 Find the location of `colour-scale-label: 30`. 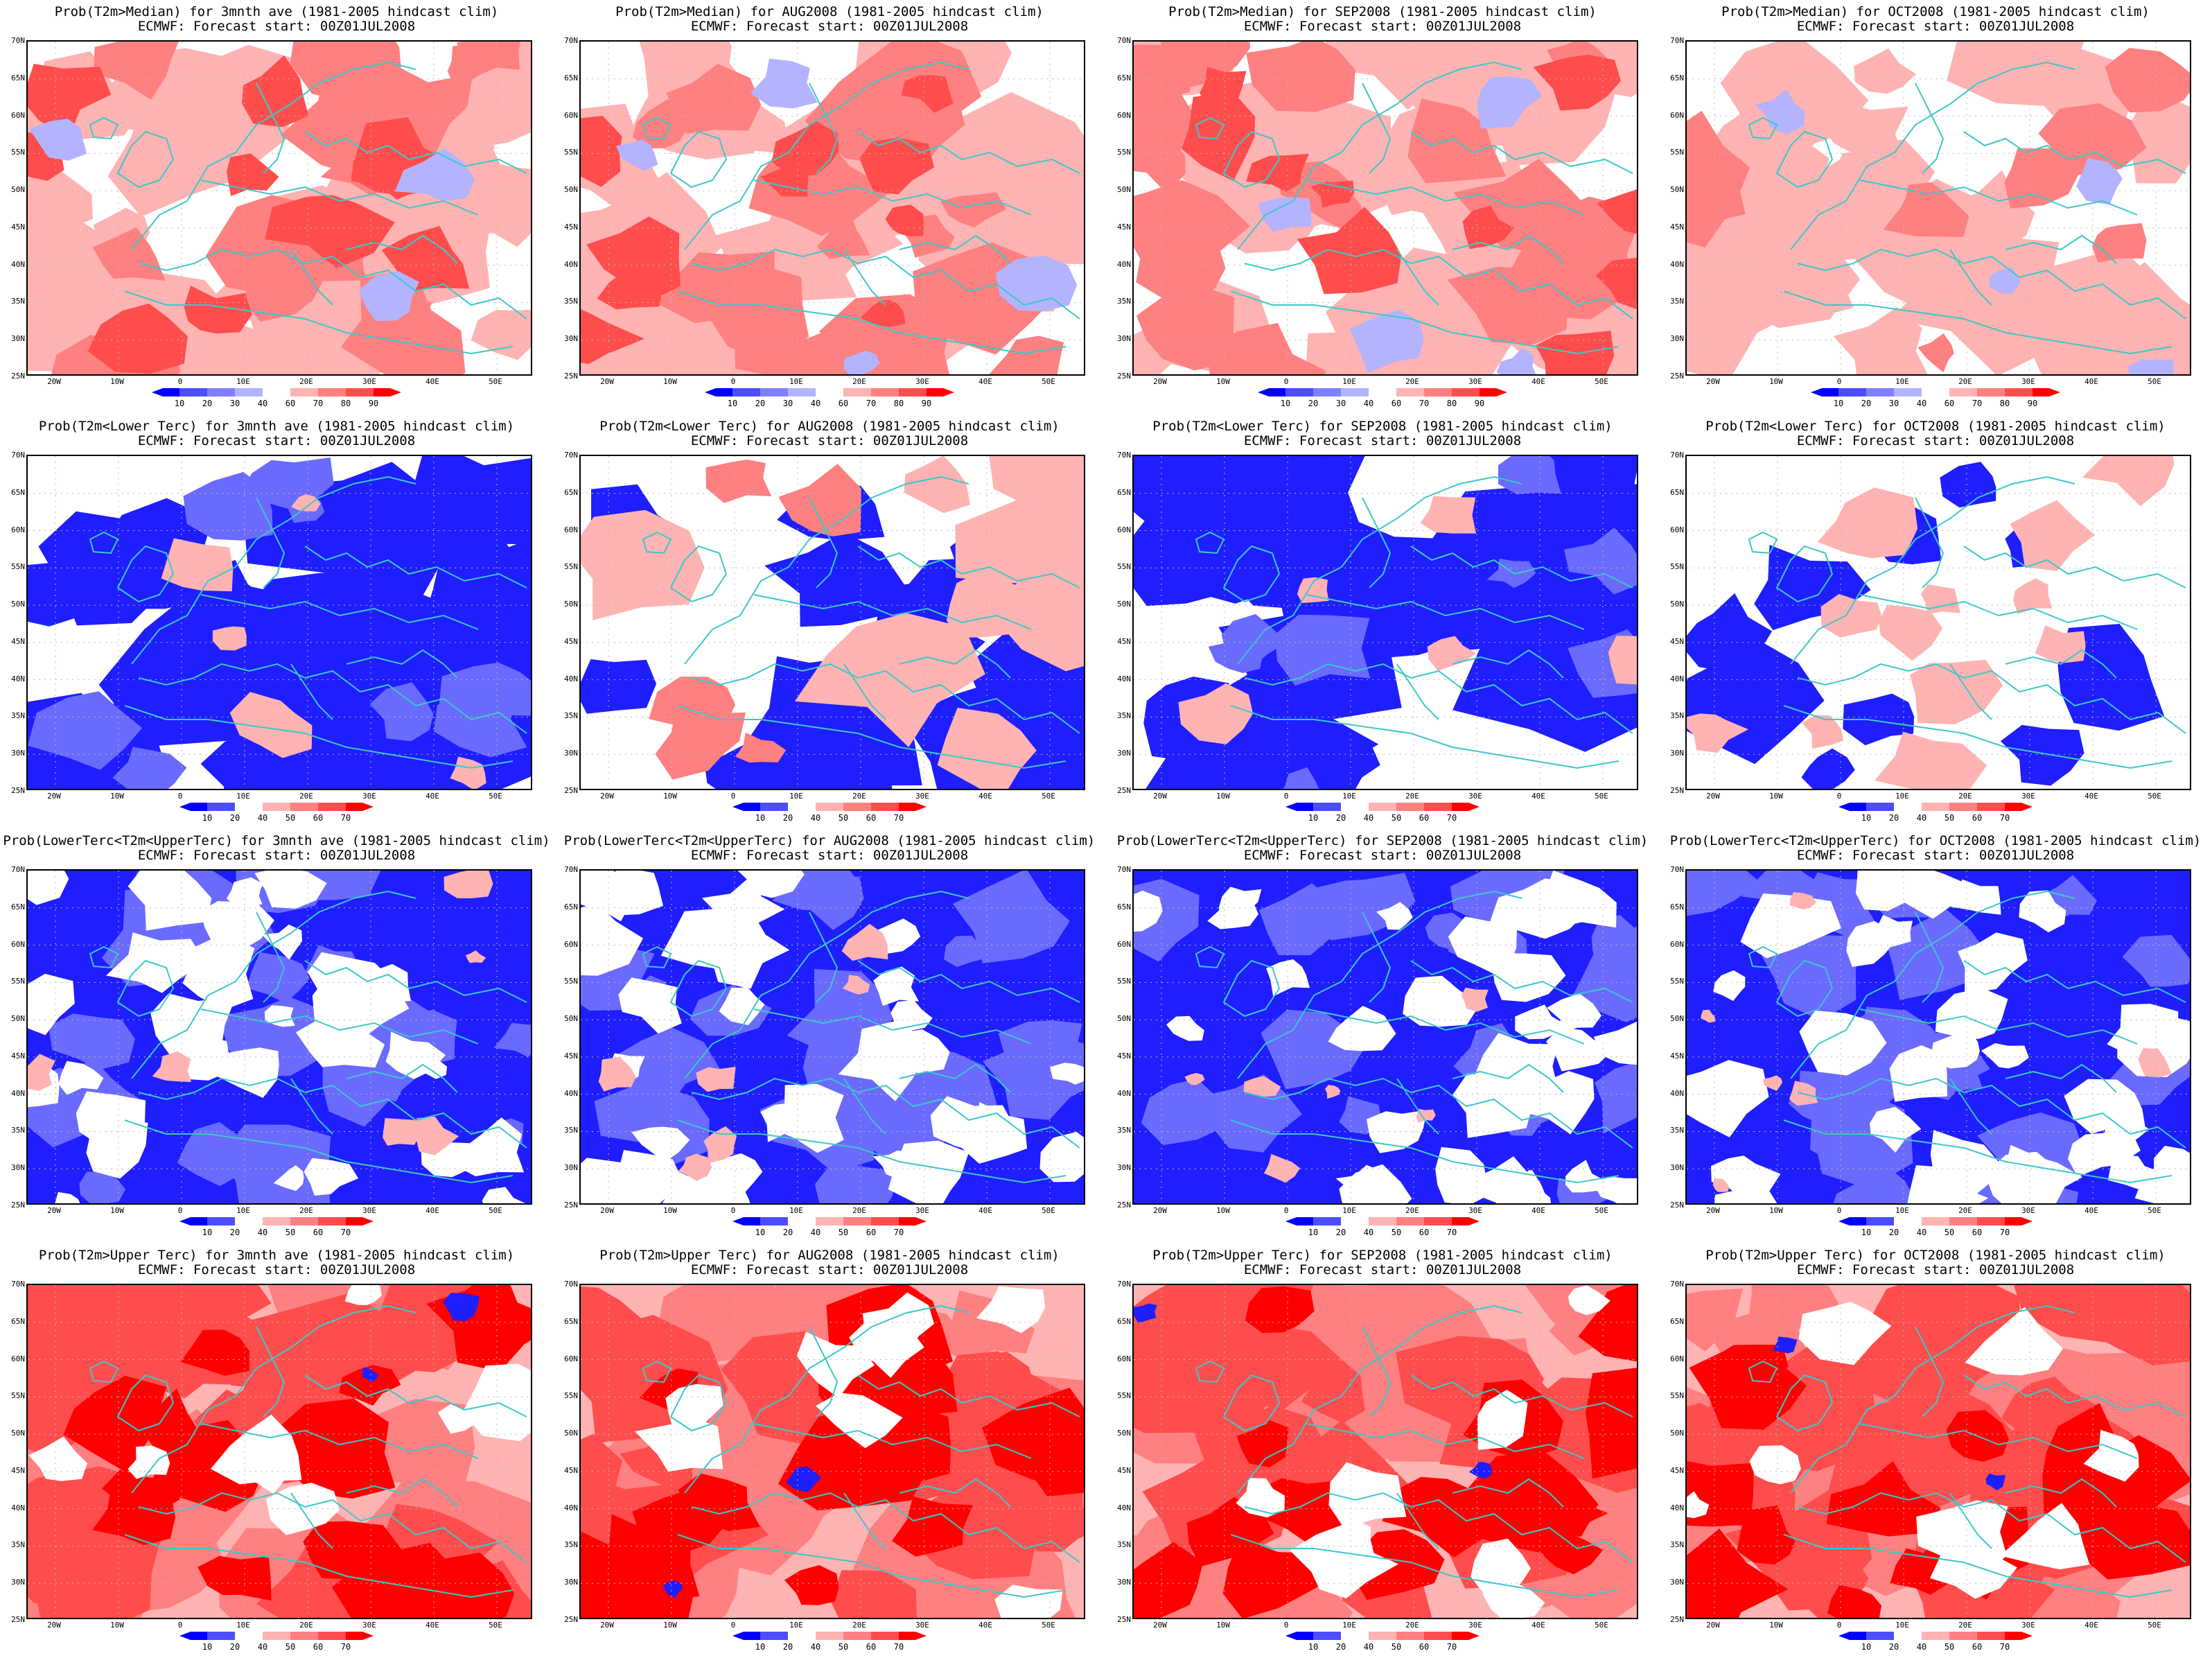

colour-scale-label: 30 is located at coordinates (1340, 404).